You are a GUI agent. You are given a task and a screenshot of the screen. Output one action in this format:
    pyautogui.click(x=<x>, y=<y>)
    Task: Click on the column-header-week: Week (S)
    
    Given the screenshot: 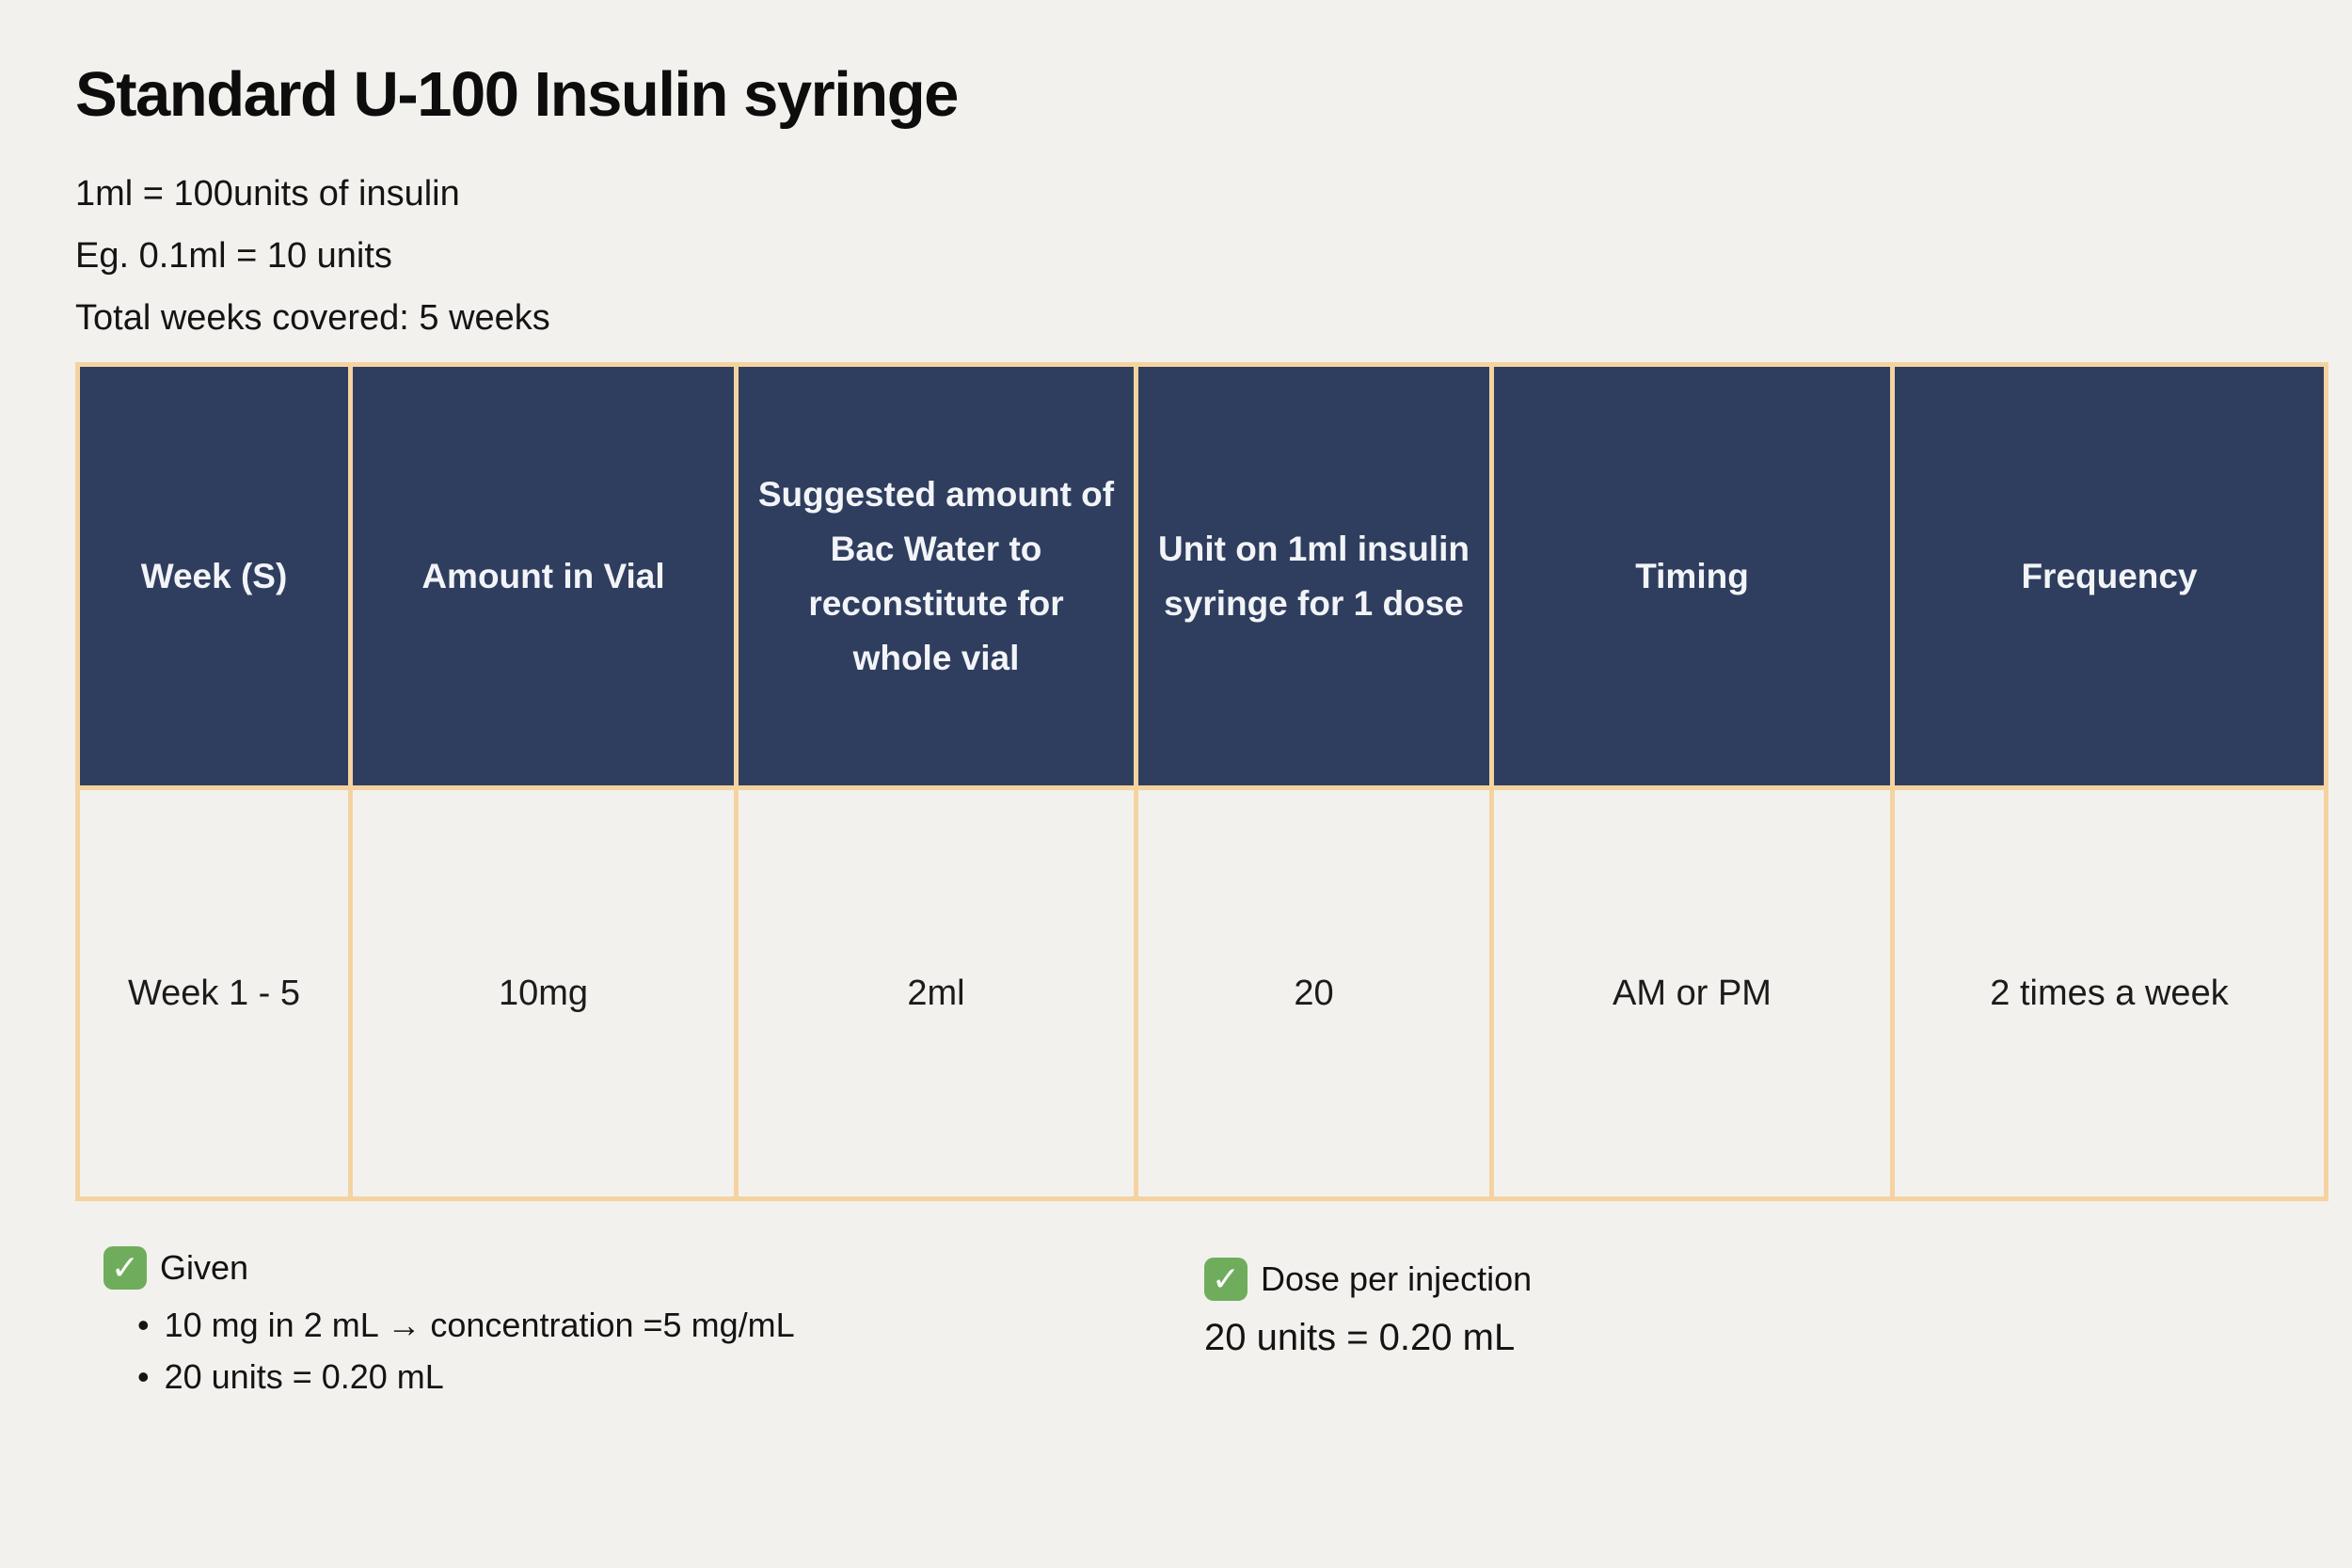 What is the action you would take?
    pyautogui.click(x=214, y=576)
    